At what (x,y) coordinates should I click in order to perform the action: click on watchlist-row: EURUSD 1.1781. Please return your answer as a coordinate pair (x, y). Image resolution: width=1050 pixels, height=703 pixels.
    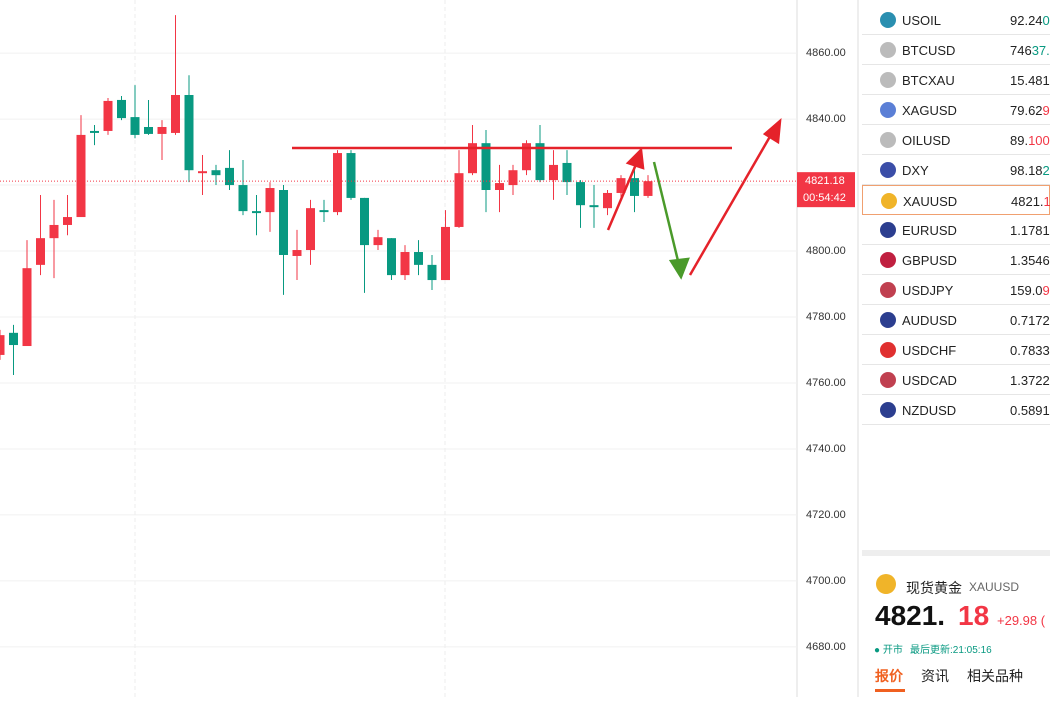
    Looking at the image, I should click on (956, 230).